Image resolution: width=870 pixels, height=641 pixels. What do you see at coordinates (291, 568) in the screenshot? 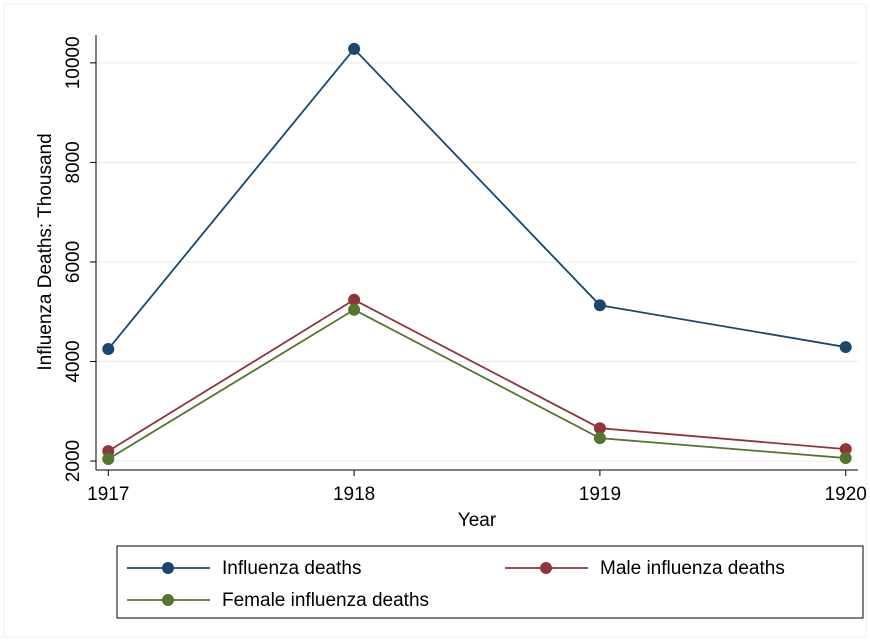
I see `legend-label: Influenza deaths` at bounding box center [291, 568].